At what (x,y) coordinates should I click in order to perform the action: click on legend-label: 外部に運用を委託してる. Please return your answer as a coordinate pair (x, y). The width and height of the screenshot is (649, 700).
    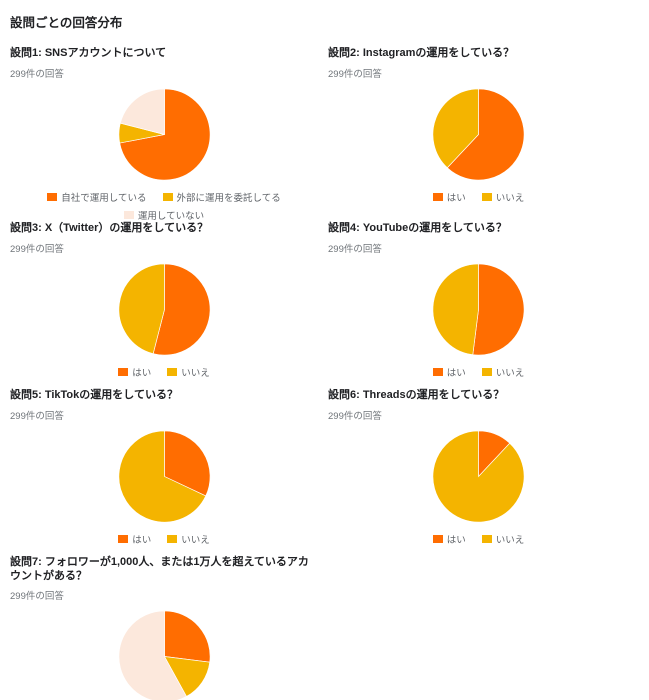
    Looking at the image, I should click on (228, 198).